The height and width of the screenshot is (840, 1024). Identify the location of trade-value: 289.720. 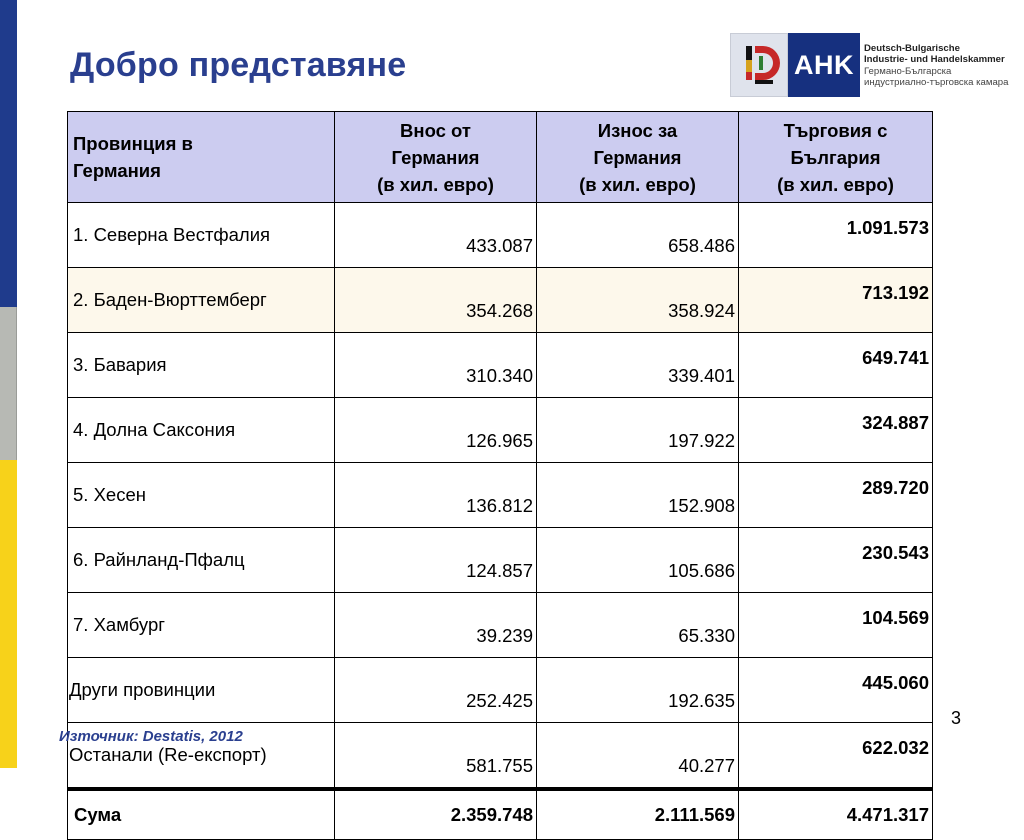
(835, 495).